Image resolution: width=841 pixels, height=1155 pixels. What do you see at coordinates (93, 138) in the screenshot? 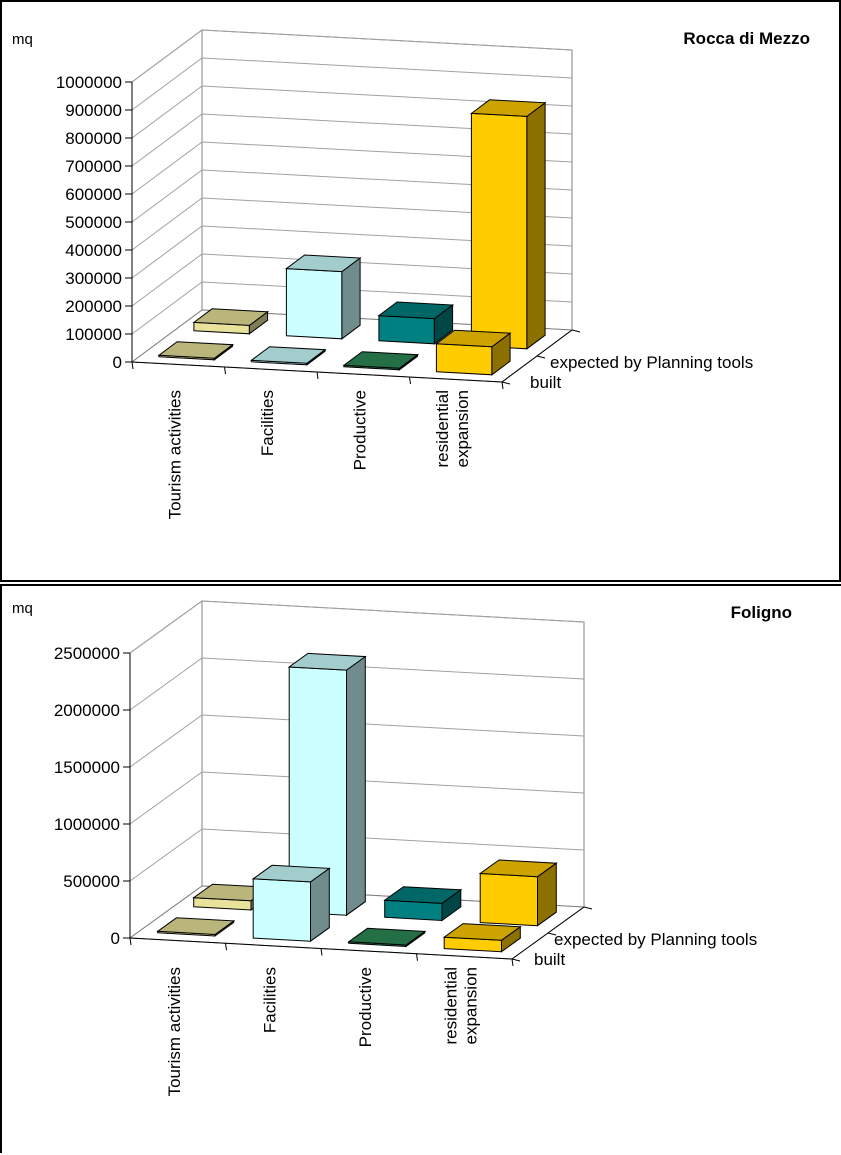
I see `y-tick-label: 800000` at bounding box center [93, 138].